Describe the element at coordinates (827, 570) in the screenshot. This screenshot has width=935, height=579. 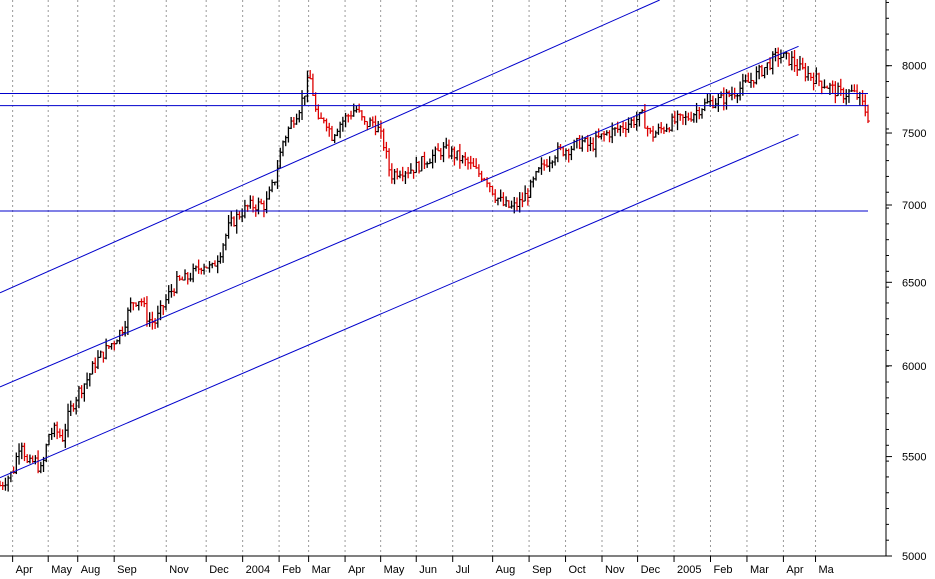
I see `x-tick-label: Ma` at that location.